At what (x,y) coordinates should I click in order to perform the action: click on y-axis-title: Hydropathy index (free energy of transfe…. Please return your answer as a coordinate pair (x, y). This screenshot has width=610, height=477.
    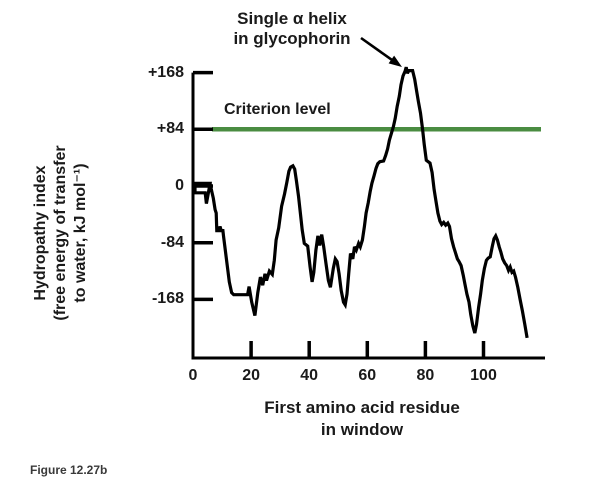
    Looking at the image, I should click on (62, 233).